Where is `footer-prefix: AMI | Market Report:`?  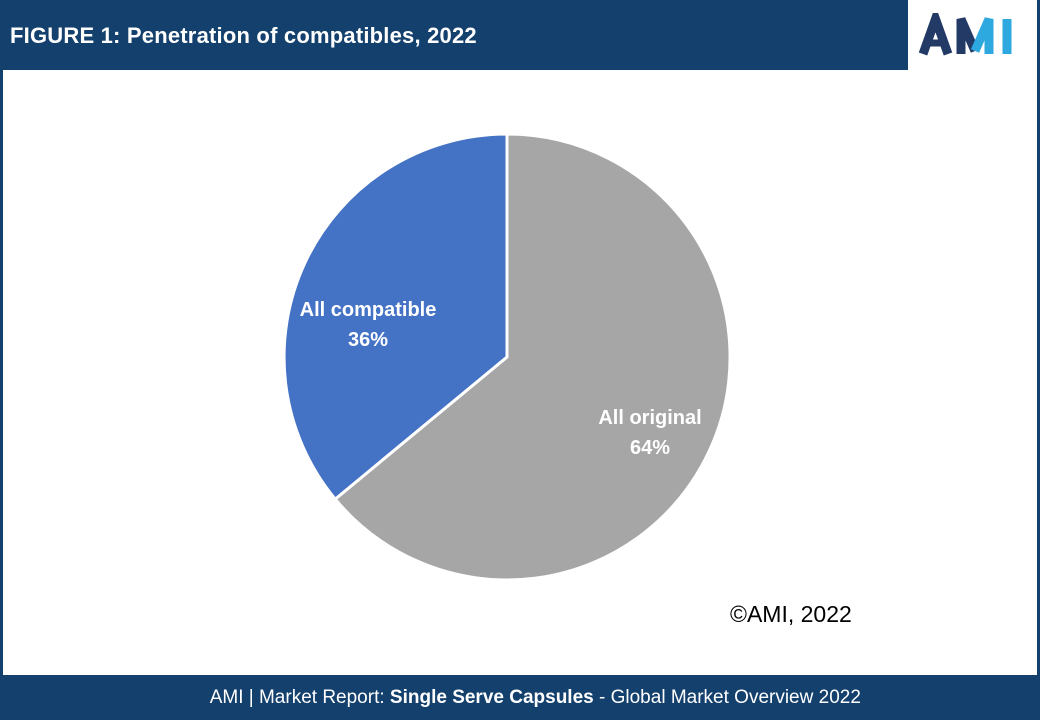
footer-prefix: AMI | Market Report: is located at coordinates (299, 697).